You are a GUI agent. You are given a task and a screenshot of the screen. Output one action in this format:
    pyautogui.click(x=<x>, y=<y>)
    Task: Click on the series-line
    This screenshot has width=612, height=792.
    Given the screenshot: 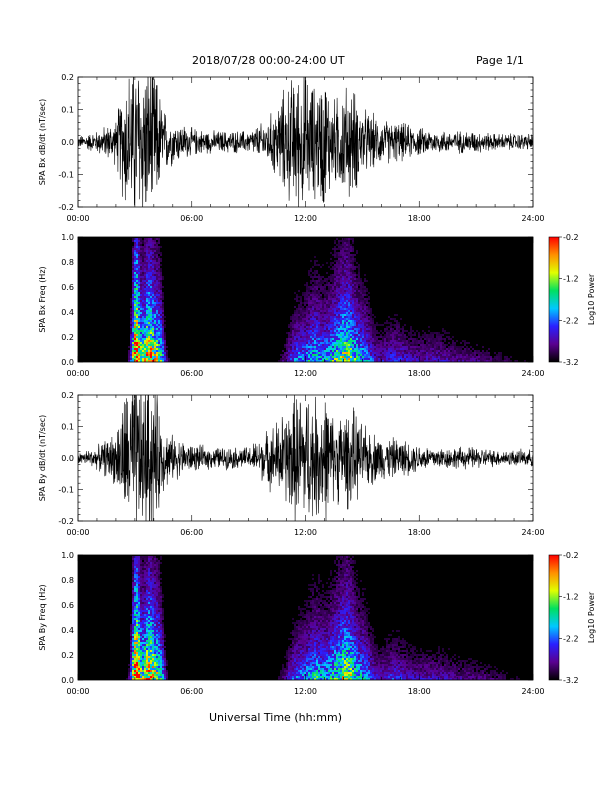 What is the action you would take?
    pyautogui.click(x=305, y=142)
    